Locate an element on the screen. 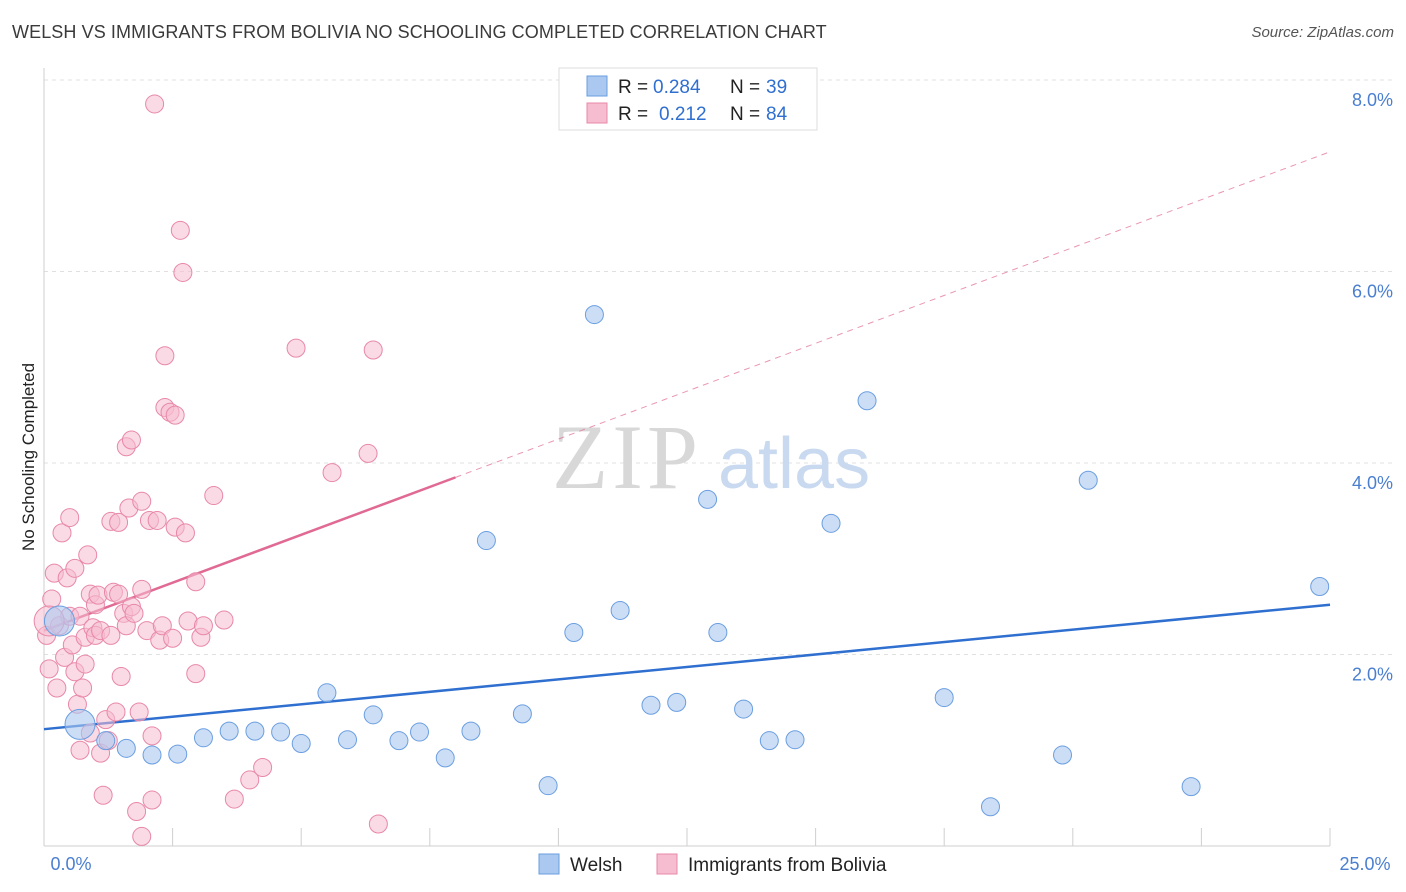 The image size is (1406, 892). source-label: Source: ZipAtlas.com is located at coordinates (1322, 32).